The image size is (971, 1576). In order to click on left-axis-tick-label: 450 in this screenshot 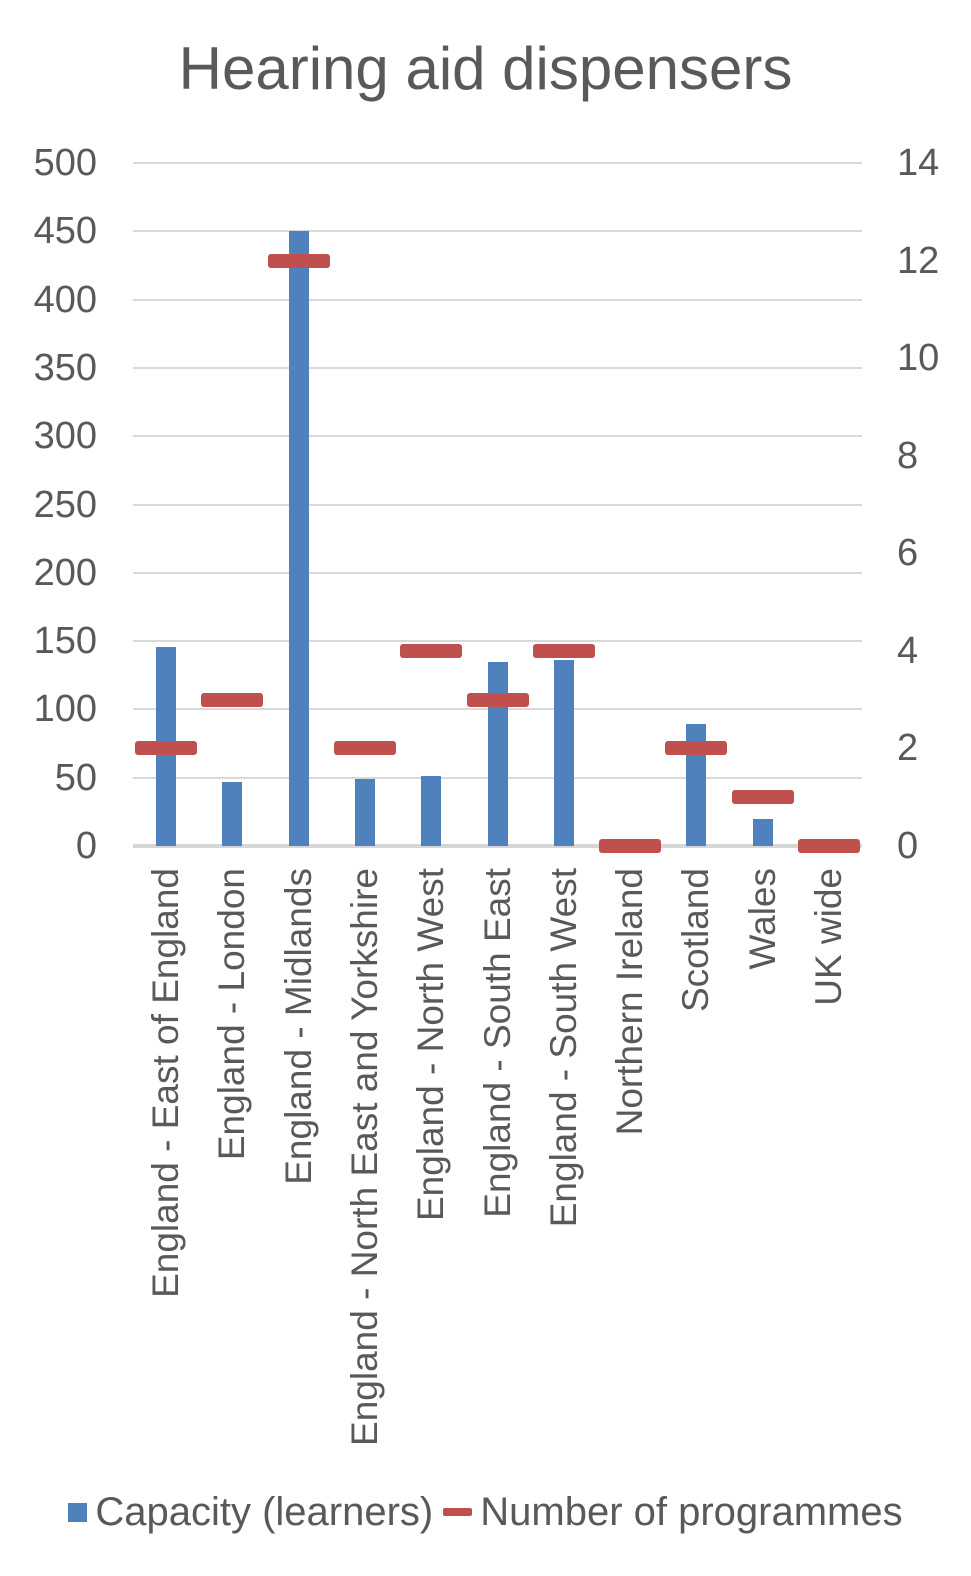, I will do `click(65, 231)`.